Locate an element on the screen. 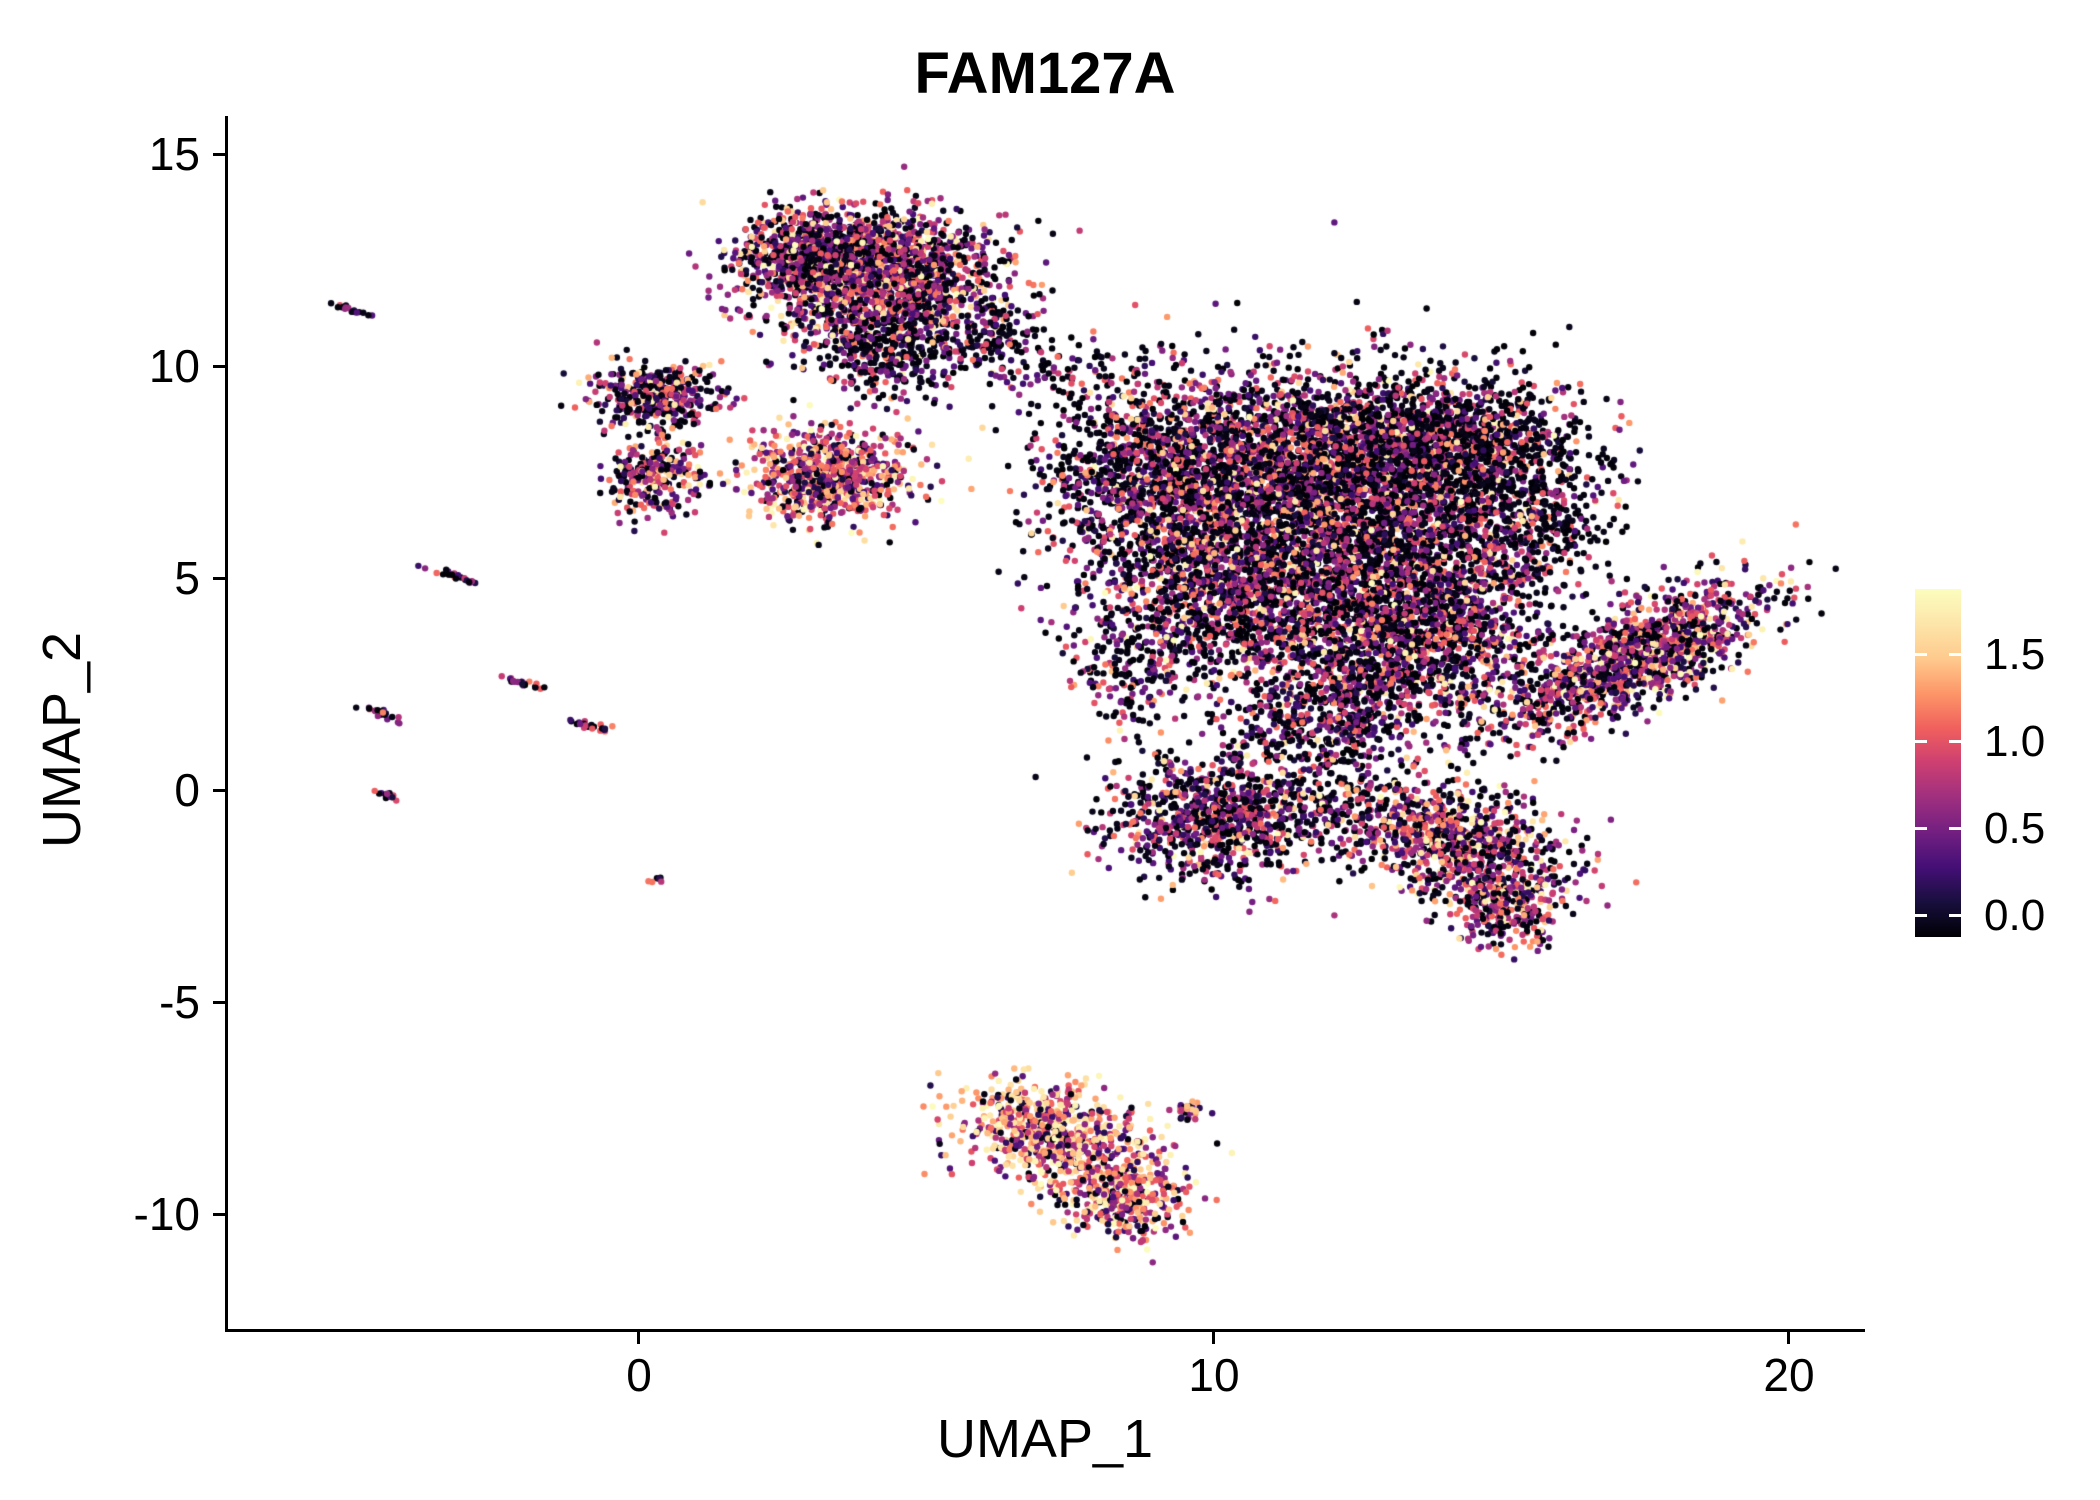  y-tick-label: 10 is located at coordinates (174, 366).